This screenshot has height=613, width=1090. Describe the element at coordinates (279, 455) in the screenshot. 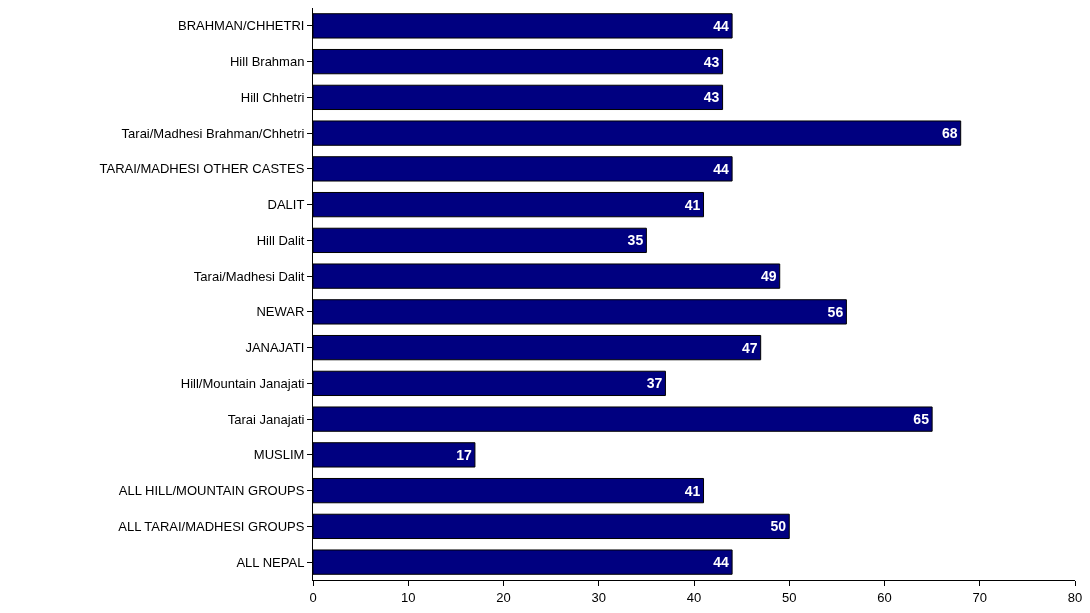

I see `y-tick-label: MUSLIM` at that location.